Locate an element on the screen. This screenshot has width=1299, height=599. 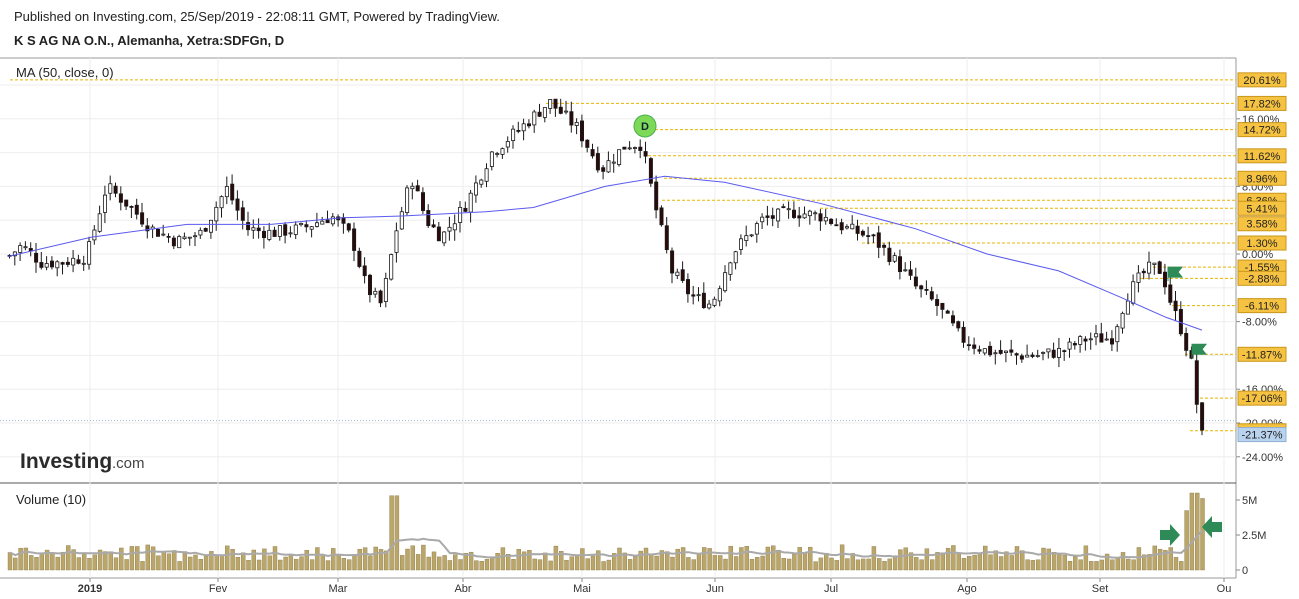
volume-tick-label: 0 is located at coordinates (1245, 571).